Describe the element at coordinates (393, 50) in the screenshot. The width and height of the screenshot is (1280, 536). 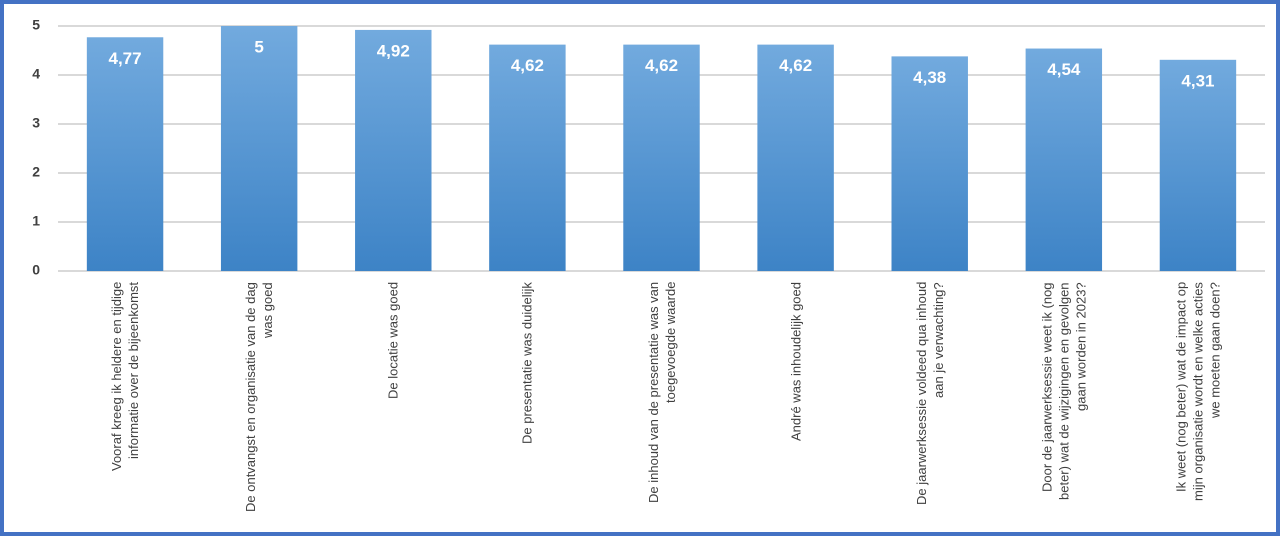
I see `data-label: 4,92` at that location.